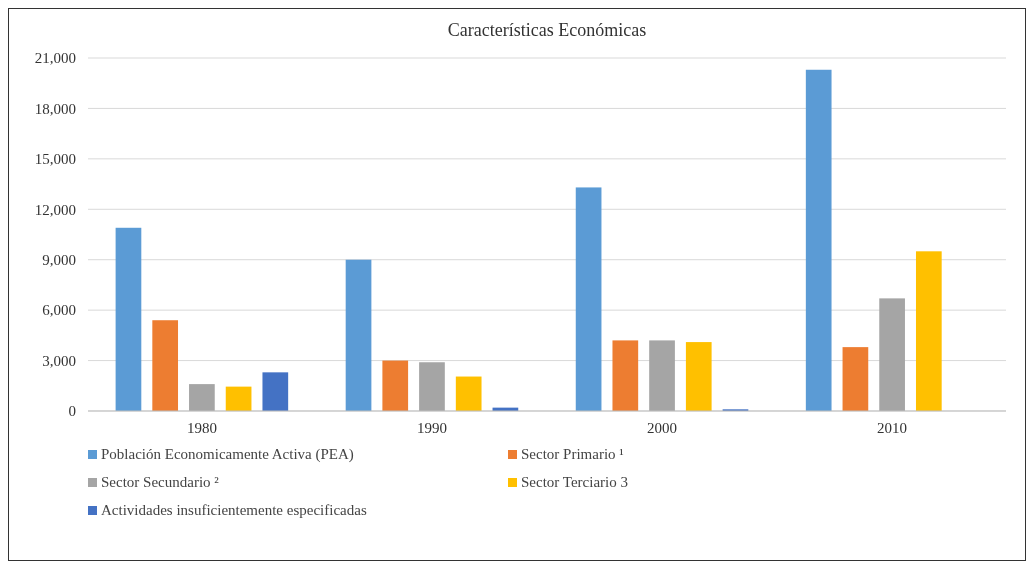 This screenshot has height=569, width=1034. I want to click on y-tick-label: 12,000, so click(55, 209).